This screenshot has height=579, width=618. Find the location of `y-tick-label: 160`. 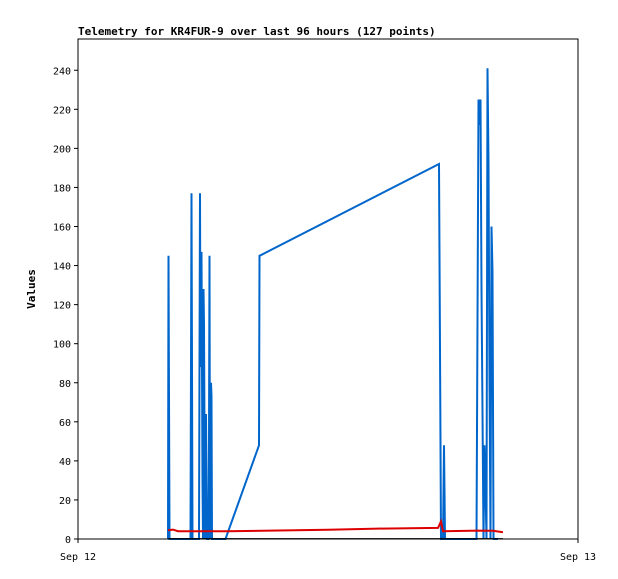

y-tick-label: 160 is located at coordinates (62, 228).